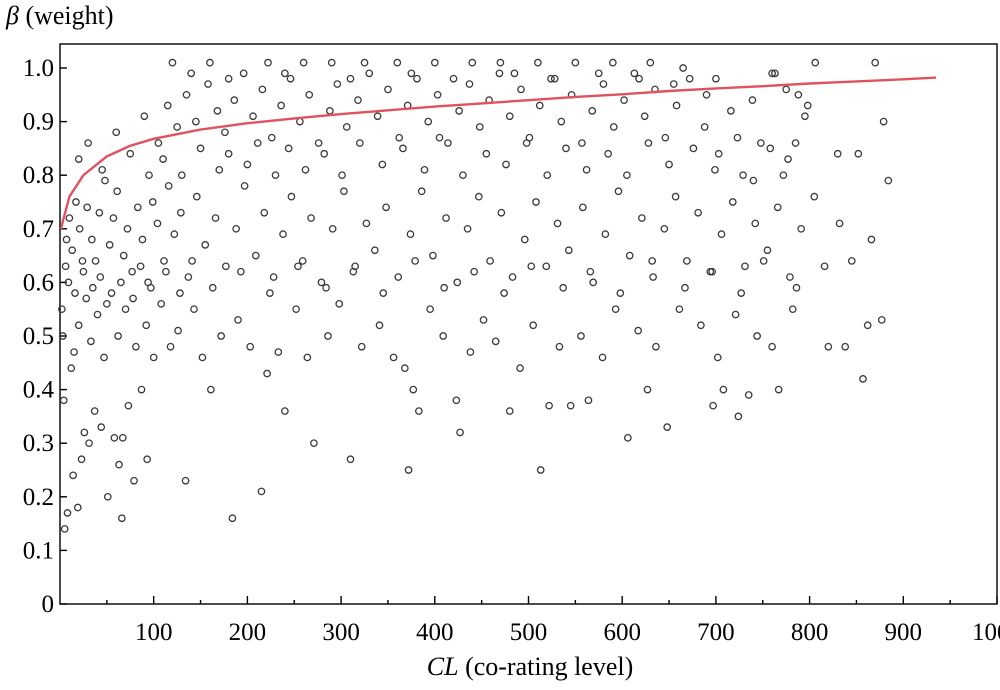 This screenshot has width=1000, height=690. I want to click on y-tick-label: 0.3, so click(38, 443).